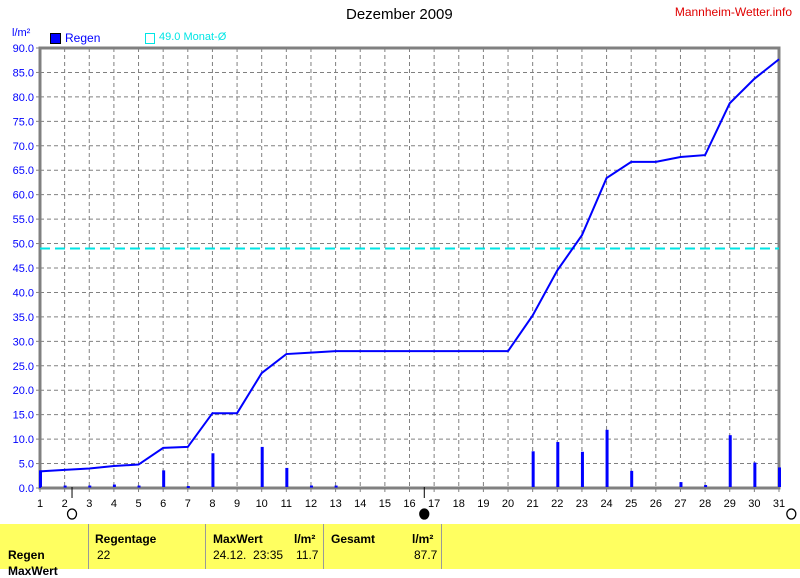  I want to click on legend-regen: Regen, so click(83, 38).